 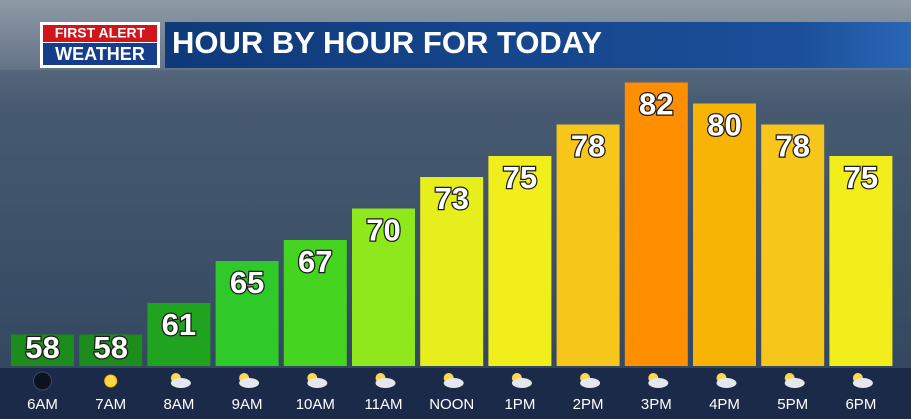 I want to click on value-label: 61, so click(x=179, y=324).